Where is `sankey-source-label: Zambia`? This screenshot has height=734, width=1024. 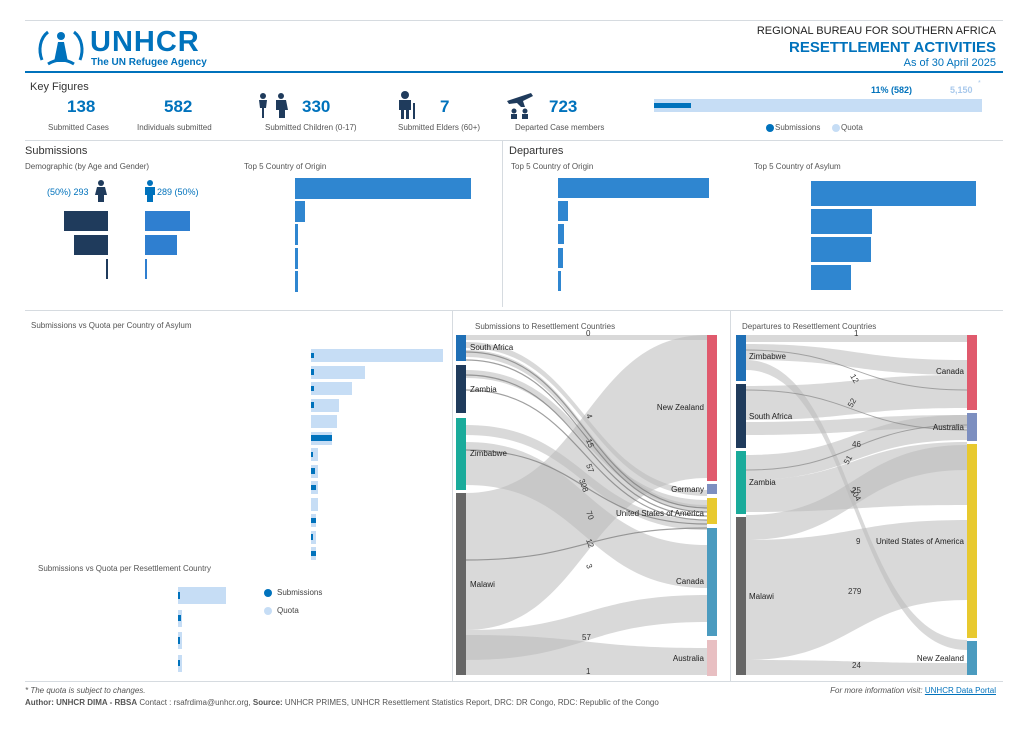 sankey-source-label: Zambia is located at coordinates (762, 482).